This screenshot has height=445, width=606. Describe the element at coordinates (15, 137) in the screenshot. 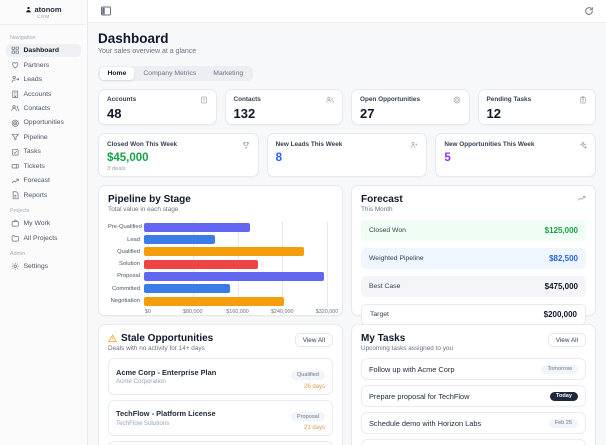

I see `funnel-icon` at that location.